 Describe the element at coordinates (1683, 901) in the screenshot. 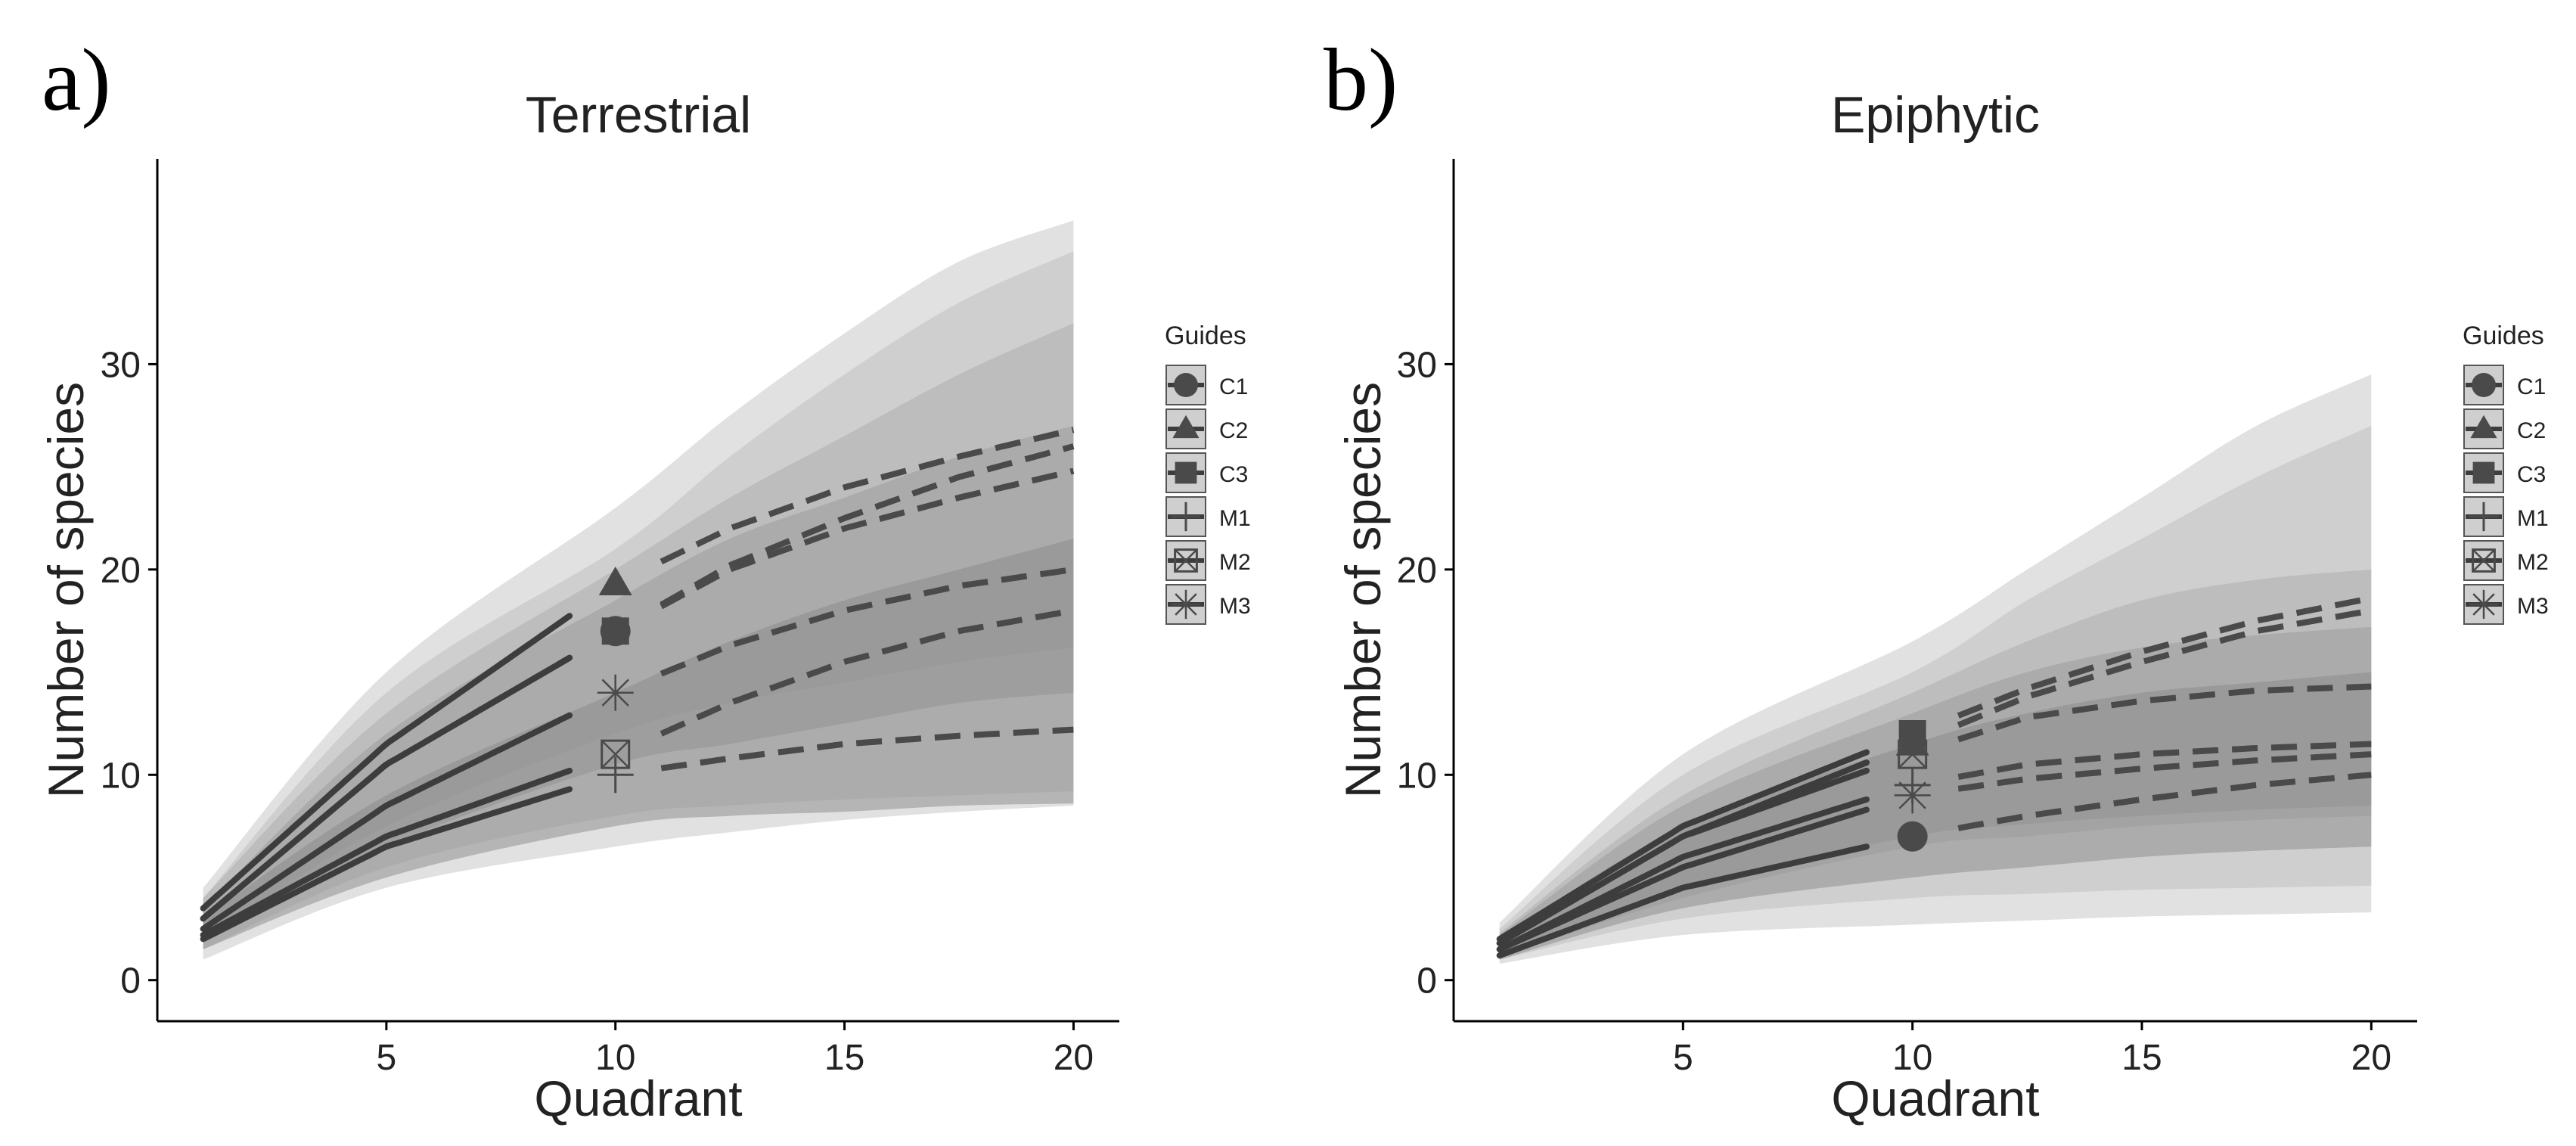

I see `line-observed-c1` at that location.